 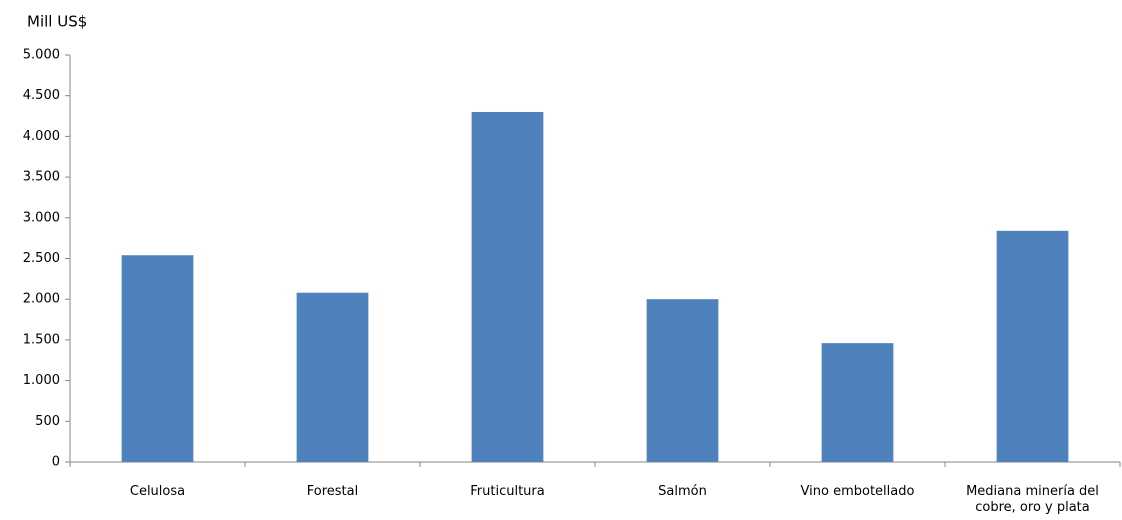 I want to click on x-tick-label: Salmón, so click(x=682, y=491).